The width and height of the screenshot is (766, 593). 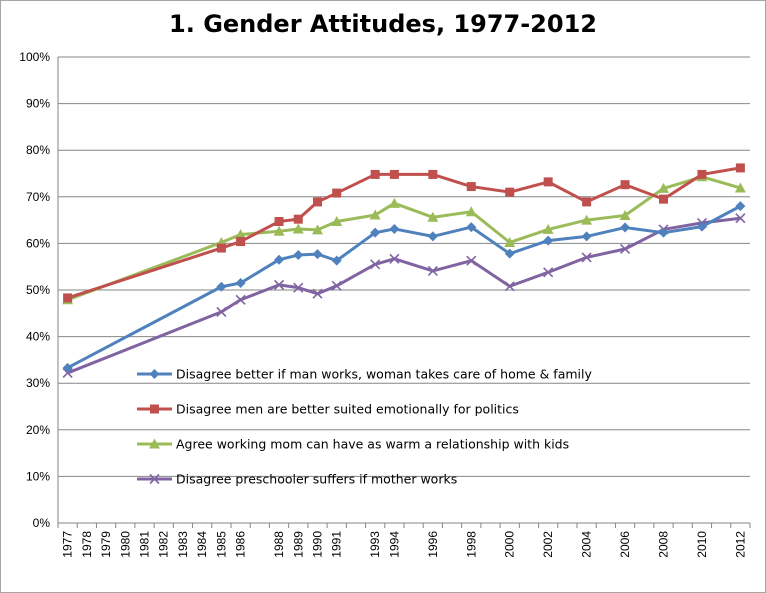 I want to click on x-tick-label: 2008, so click(x=664, y=544).